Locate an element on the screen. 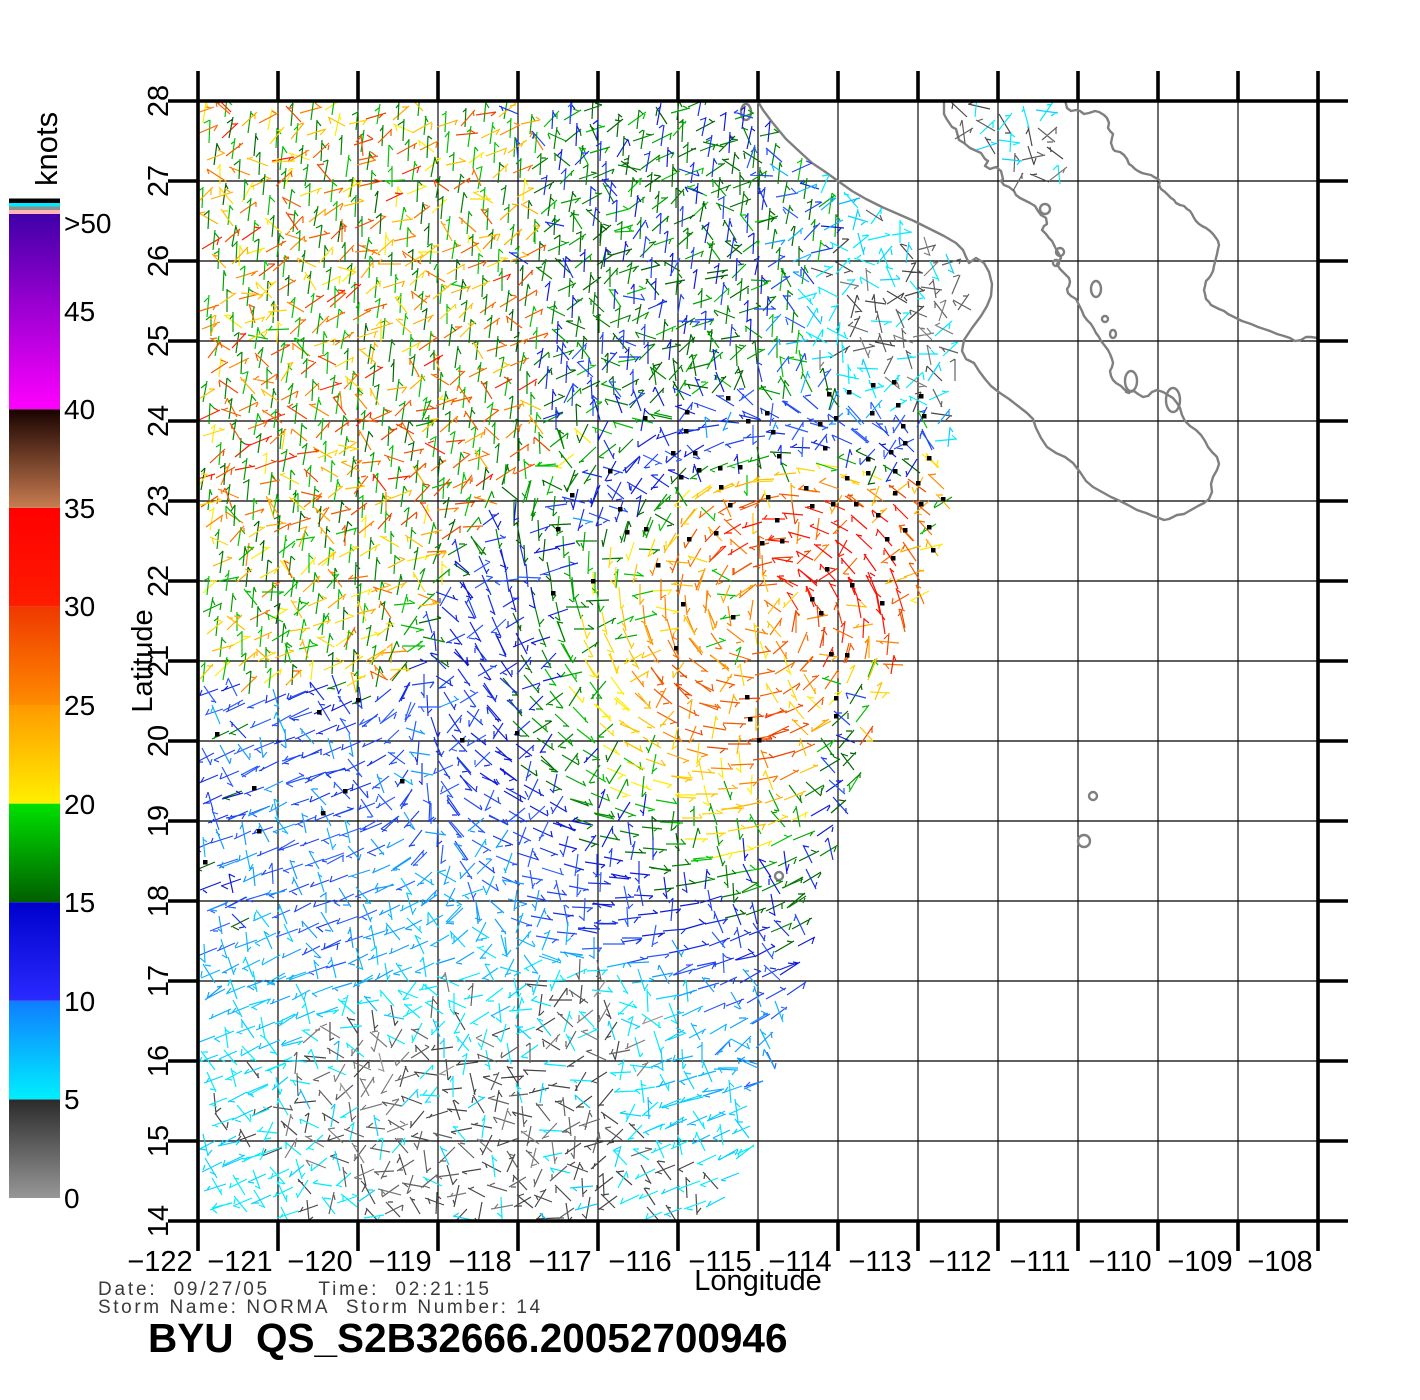  svg-text: Longitude is located at coordinates (757, 1281).